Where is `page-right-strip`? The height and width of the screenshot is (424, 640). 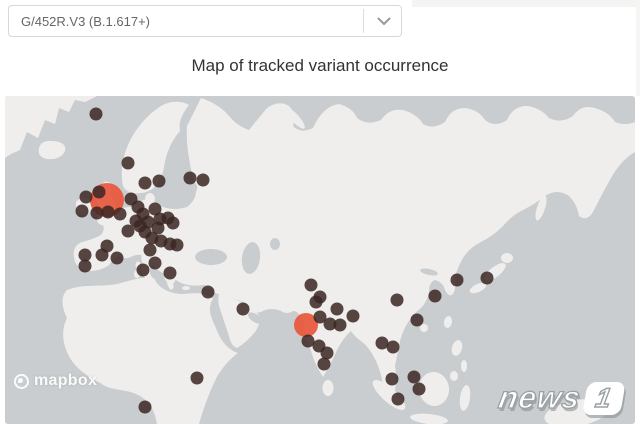
page-right-strip is located at coordinates (638, 48).